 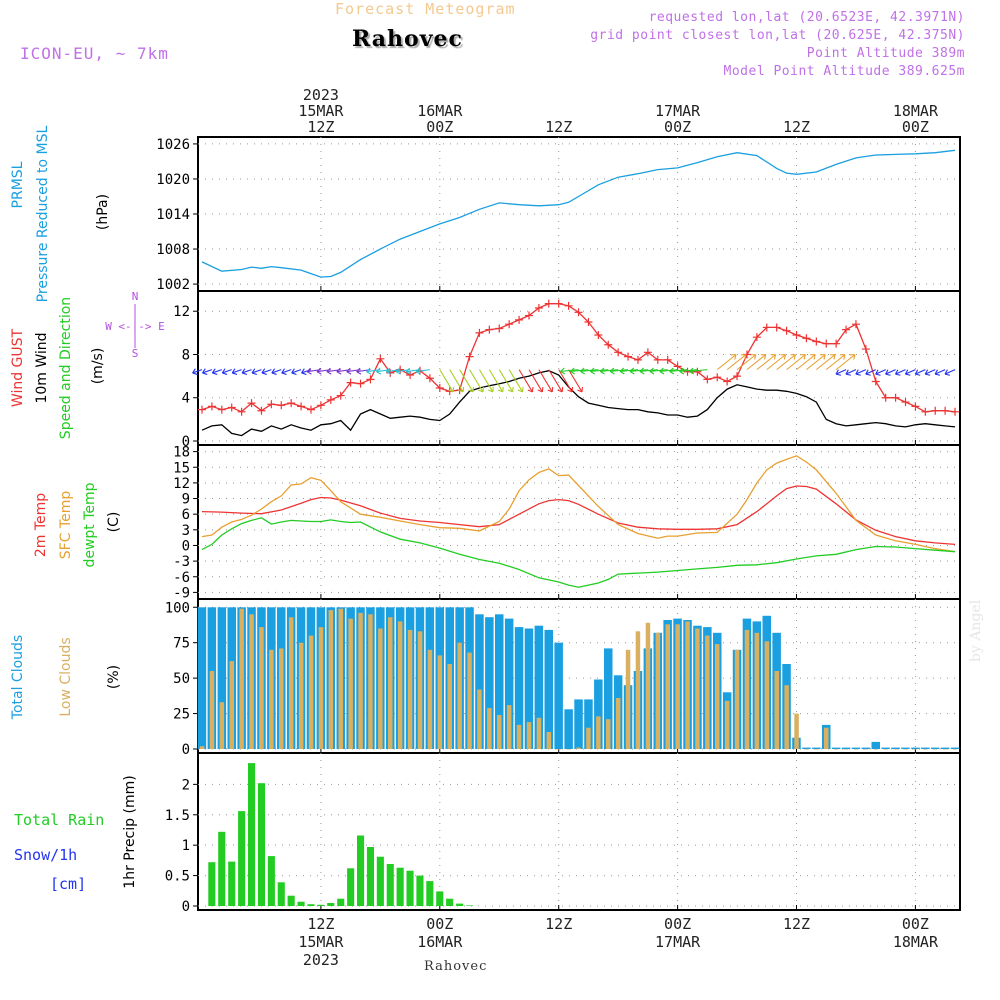 What do you see at coordinates (173, 215) in the screenshot?
I see `y-tick-label: 1014` at bounding box center [173, 215].